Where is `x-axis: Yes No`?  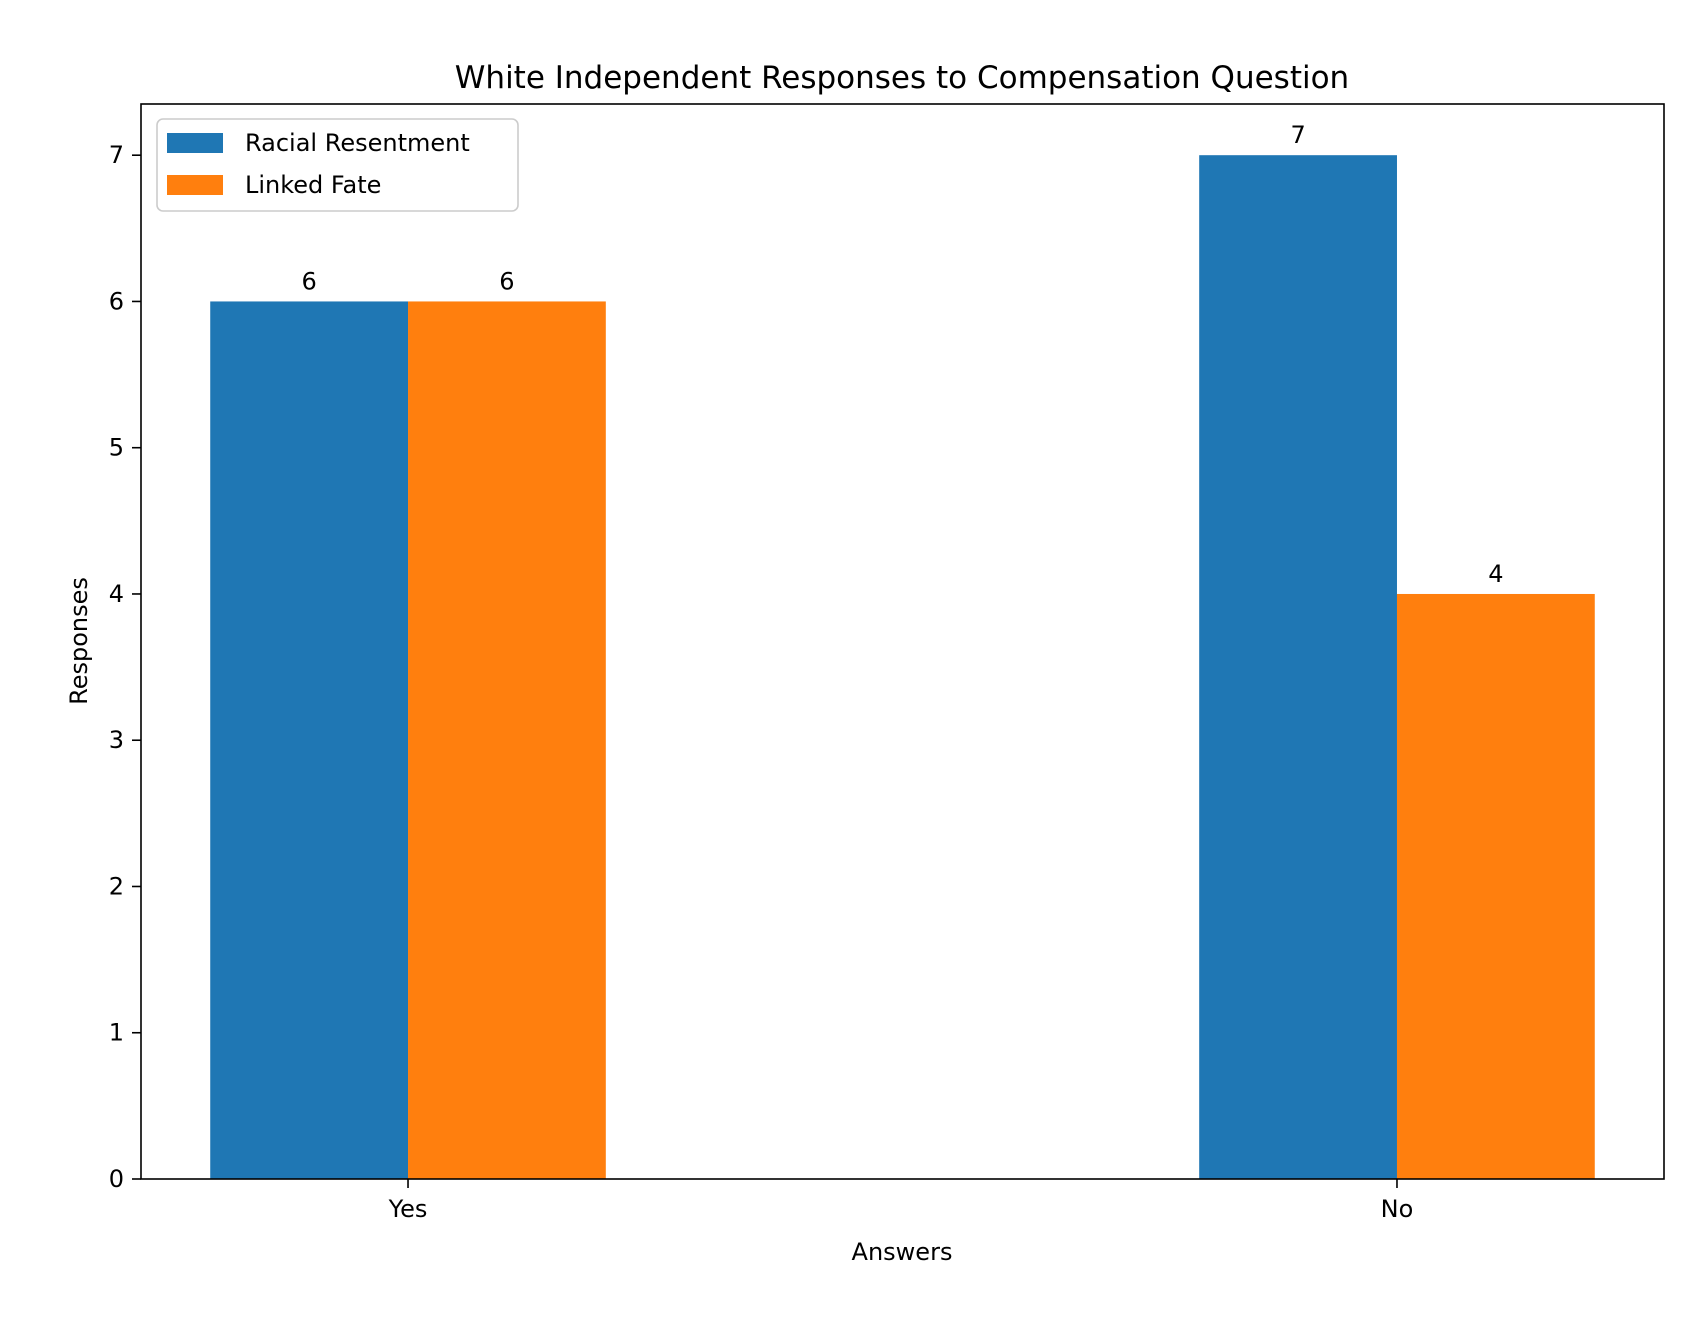
x-axis: Yes No is located at coordinates (901, 1201).